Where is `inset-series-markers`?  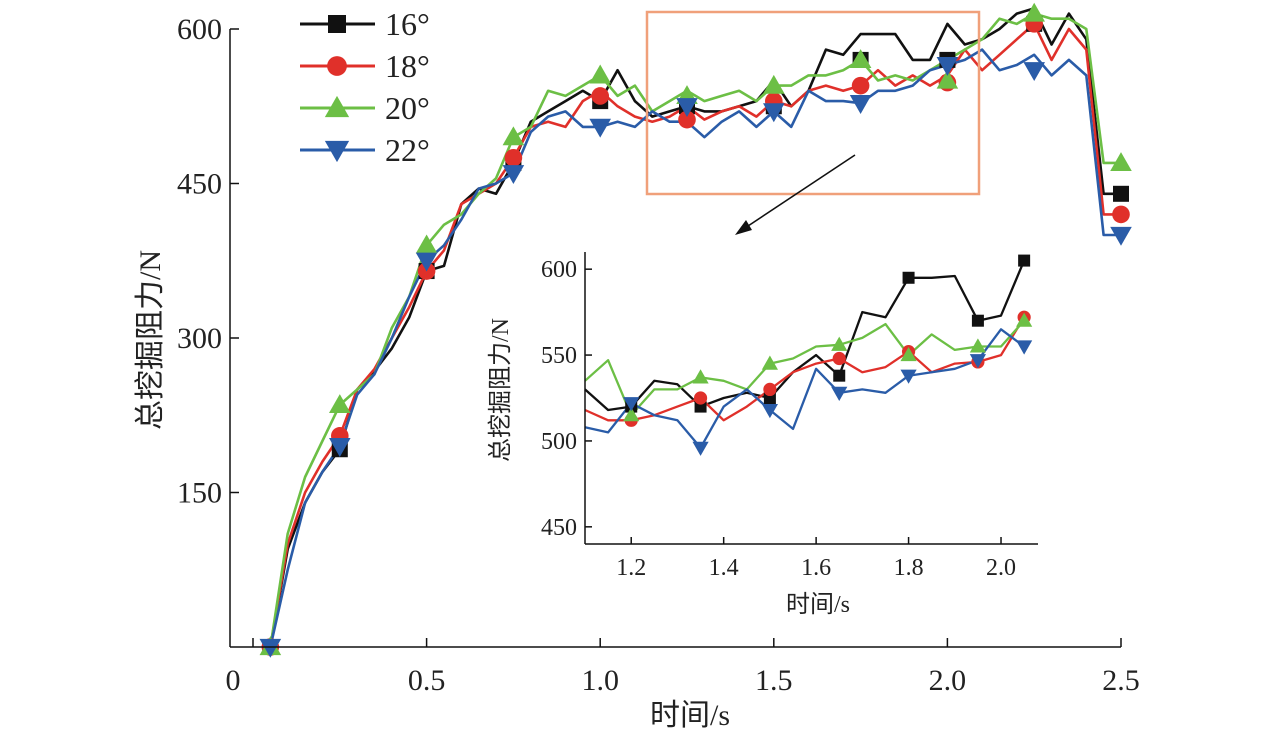
inset-series-markers is located at coordinates (828, 355).